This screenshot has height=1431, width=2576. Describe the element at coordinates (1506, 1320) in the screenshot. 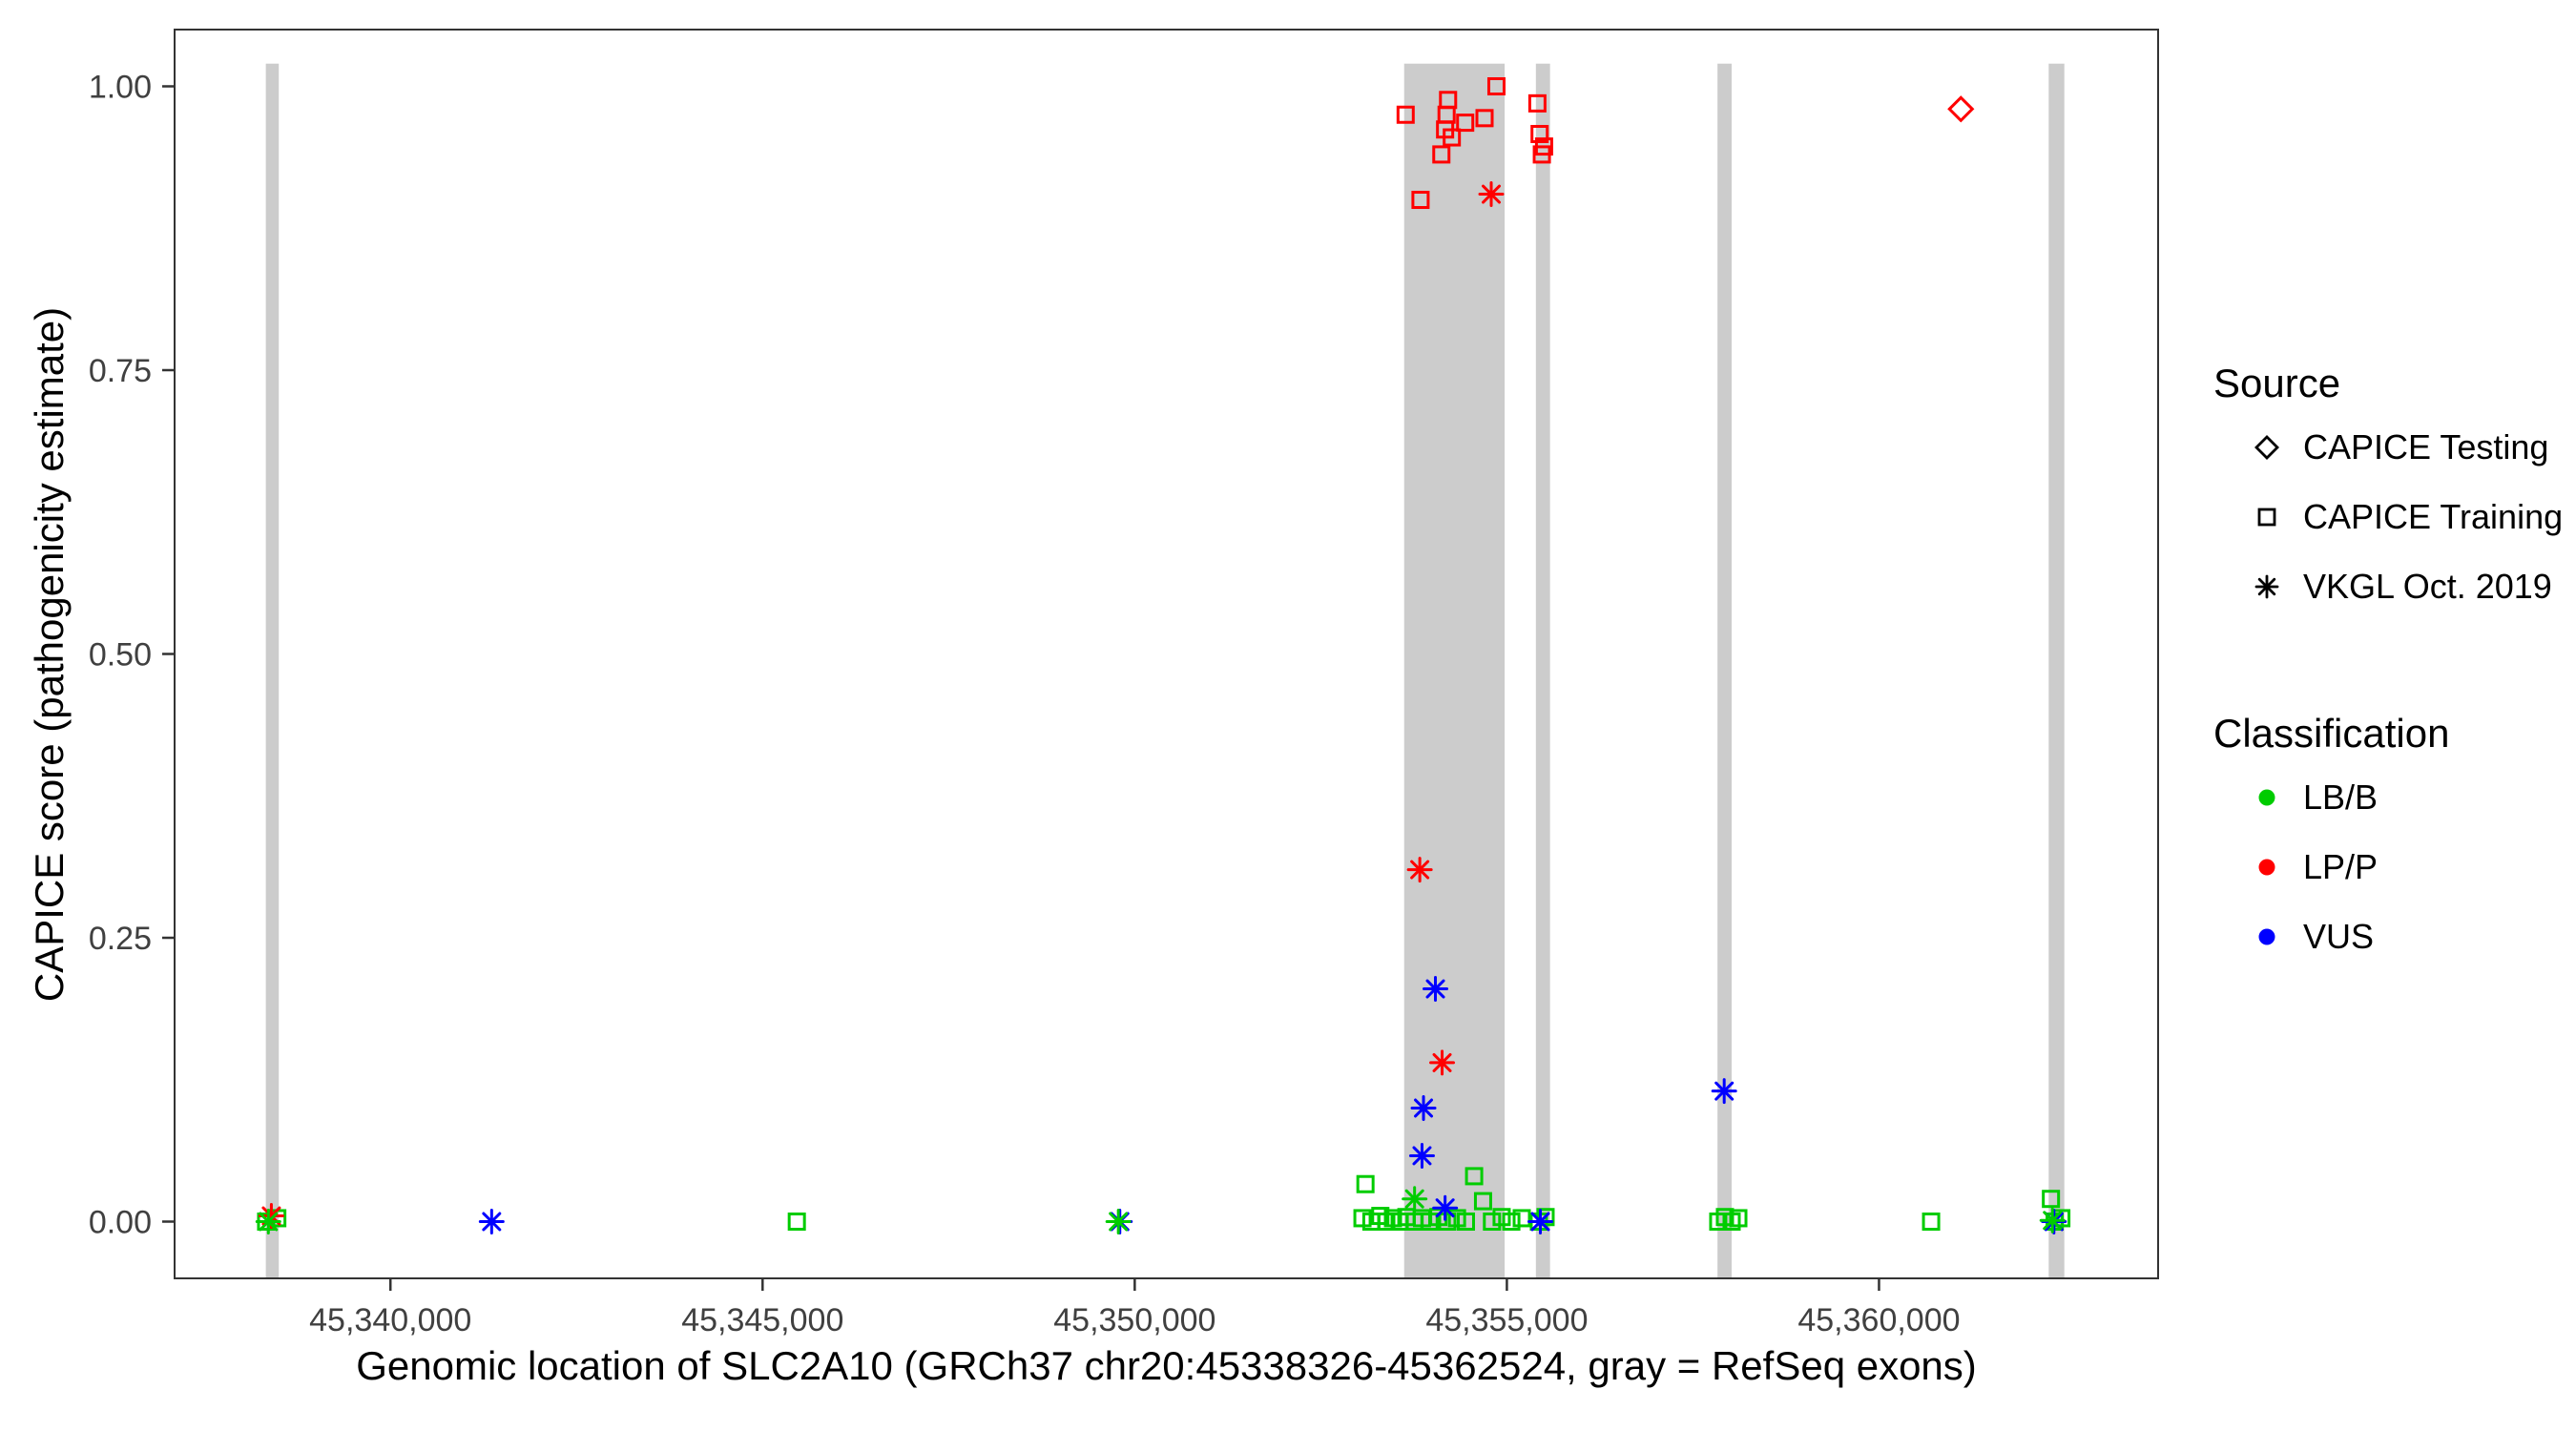

I see `svg-text: 45,355,000` at that location.